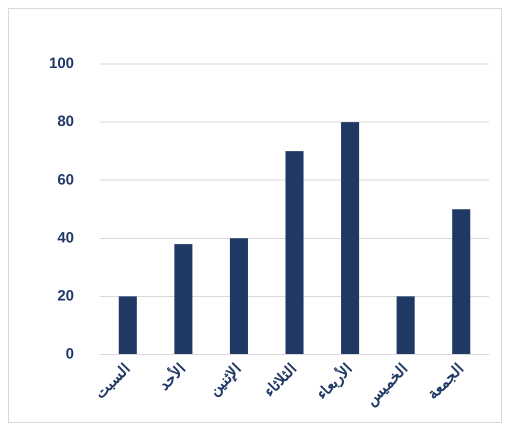  Describe the element at coordinates (172, 376) in the screenshot. I see `x-tick-label: الأحد` at that location.